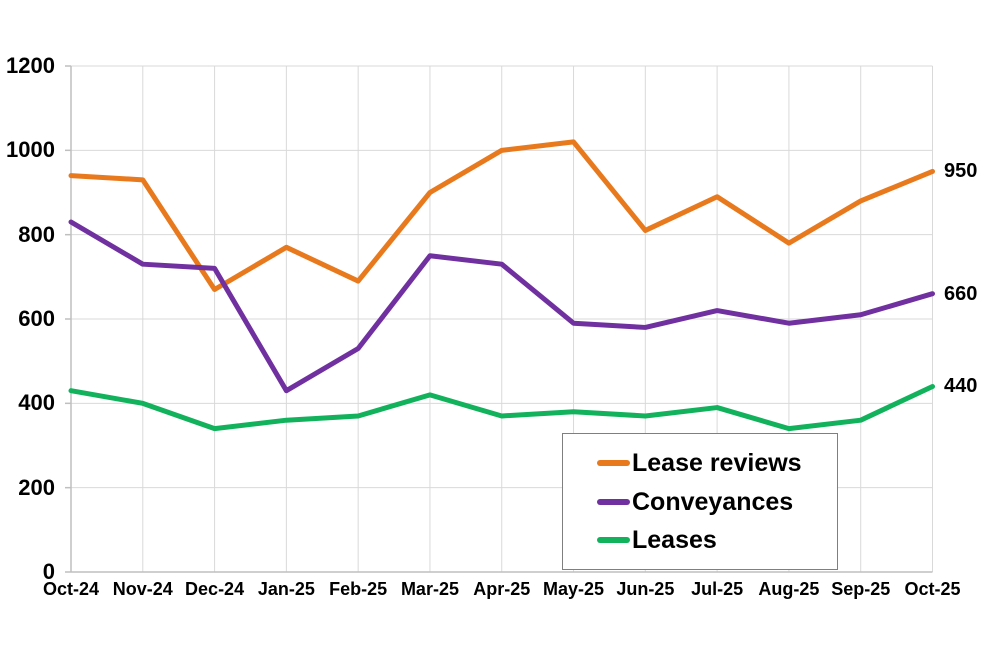  What do you see at coordinates (932, 589) in the screenshot?
I see `x-axis-category-label: Oct-25` at bounding box center [932, 589].